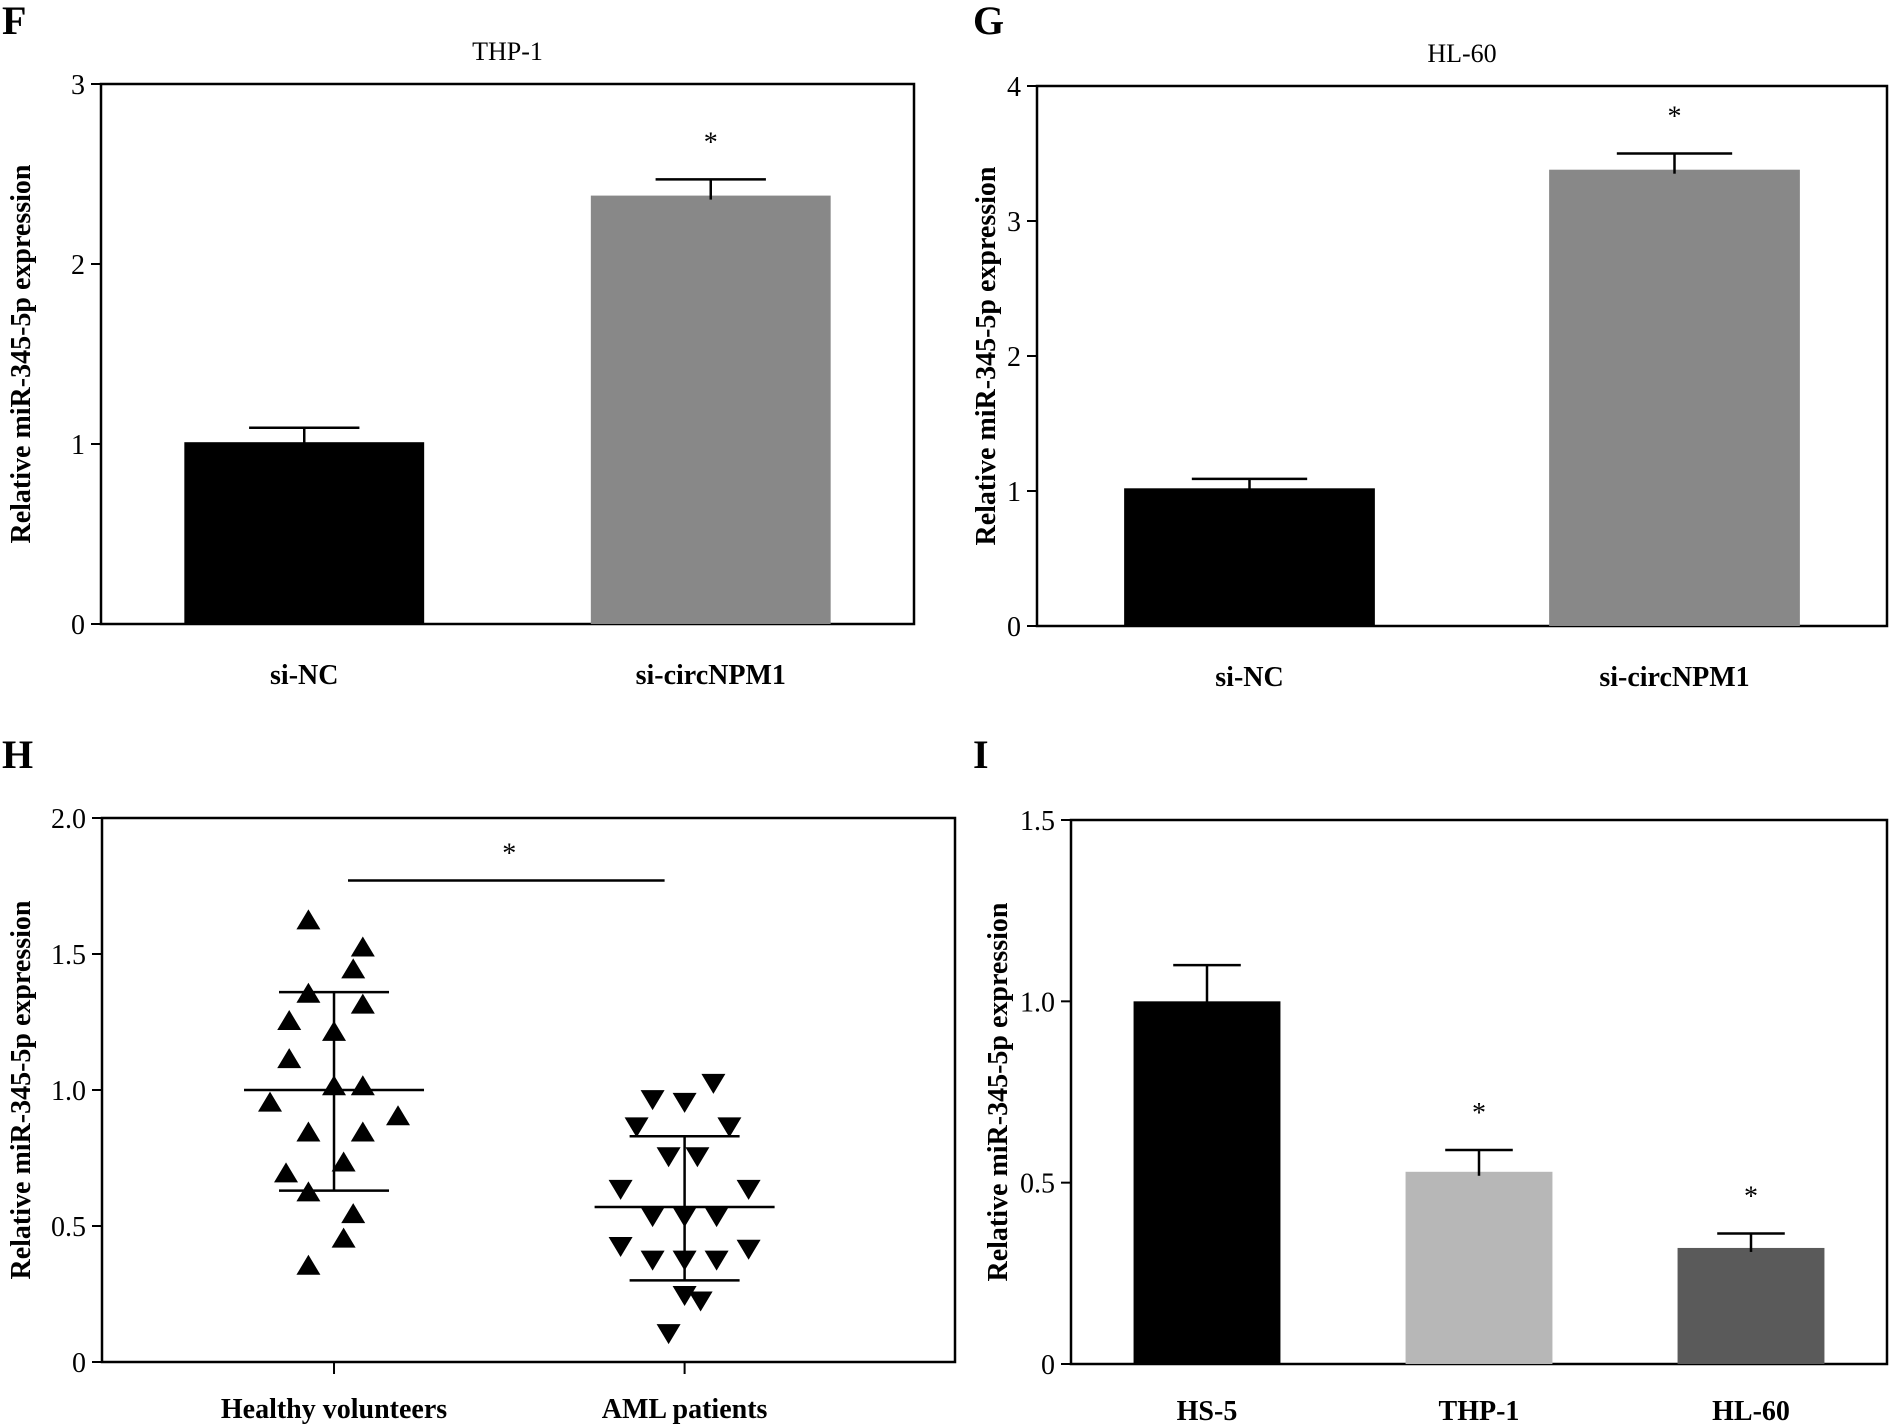 The height and width of the screenshot is (1428, 1890). I want to click on panel-f-ytick-label: 2, so click(78, 265).